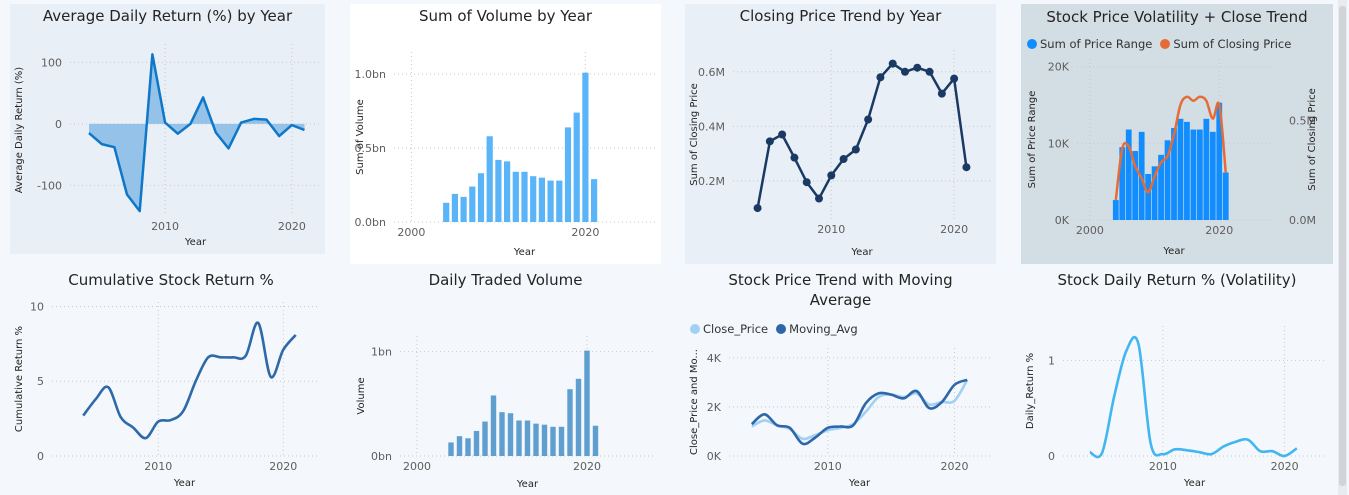  What do you see at coordinates (1312, 139) in the screenshot?
I see `y2-axis-title: Sum of Closing Price` at bounding box center [1312, 139].